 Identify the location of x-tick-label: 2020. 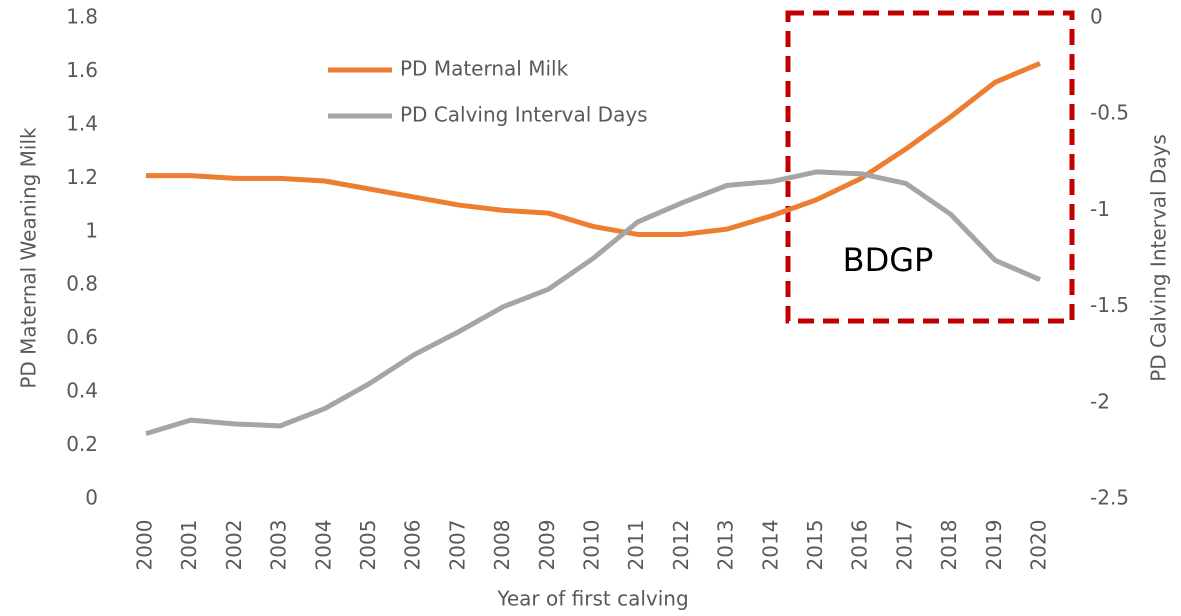
(1039, 545).